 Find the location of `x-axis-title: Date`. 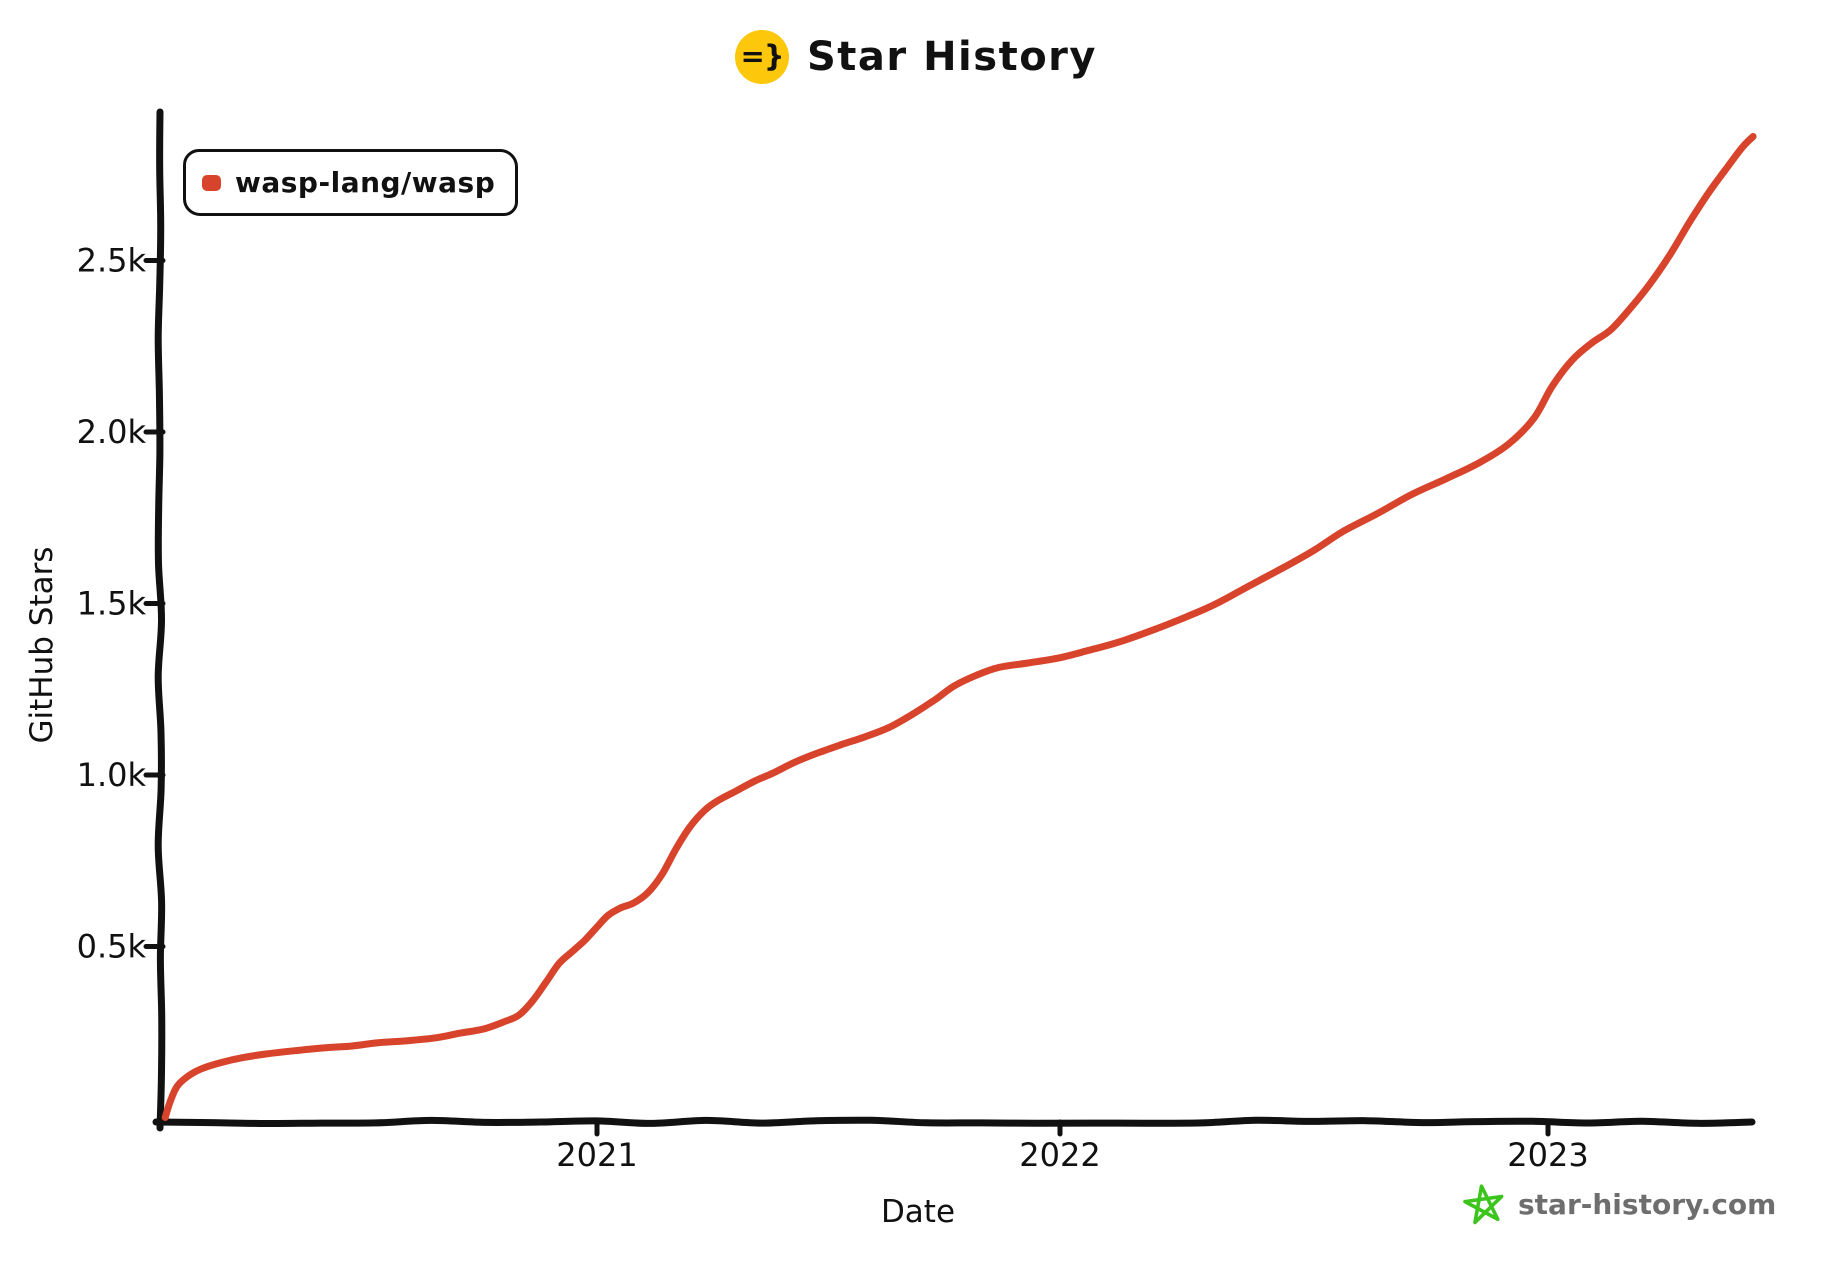

x-axis-title: Date is located at coordinates (918, 1212).